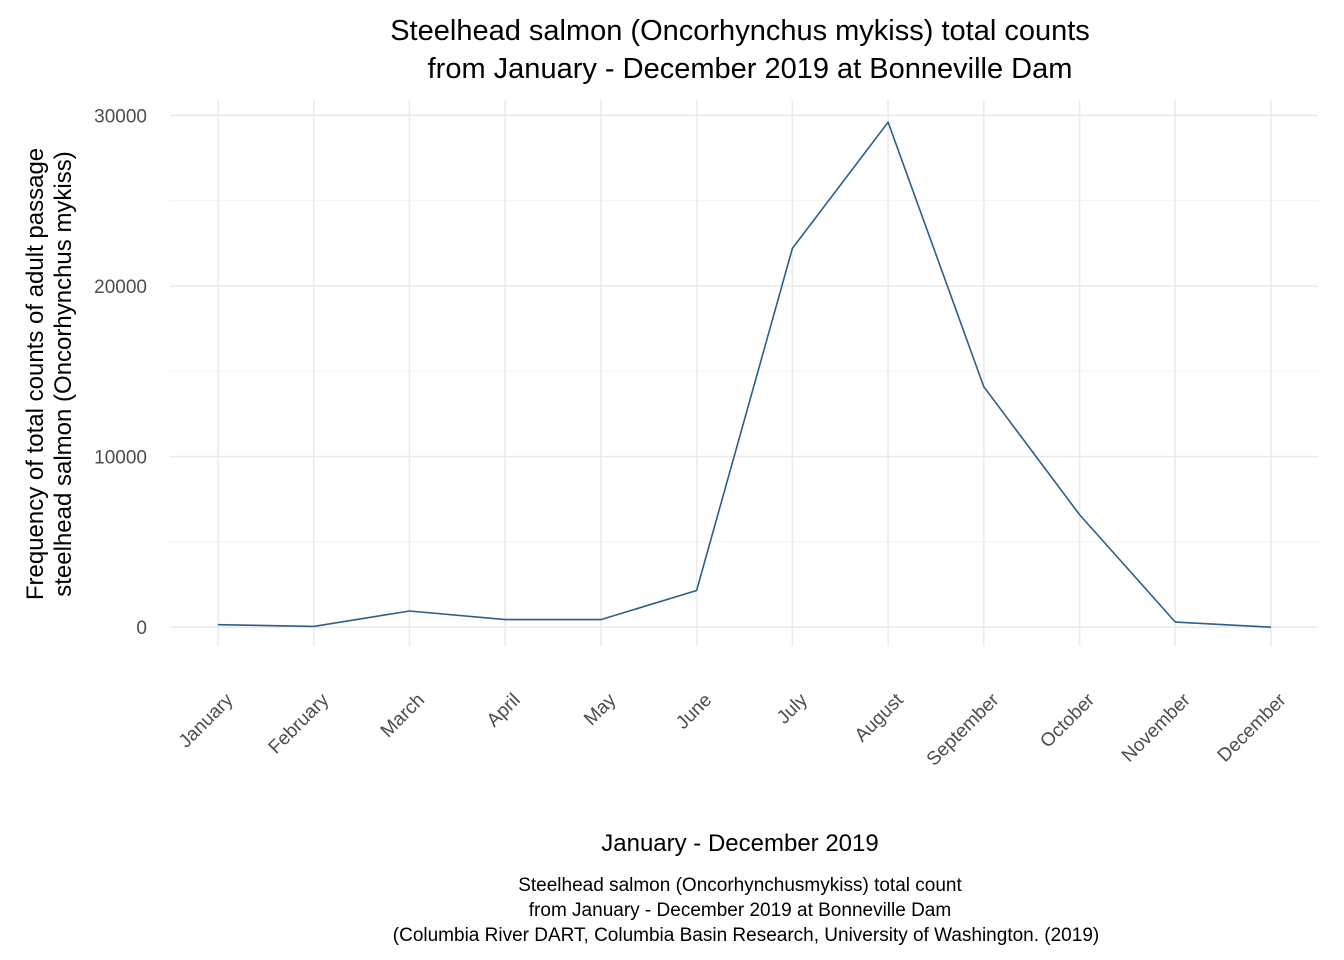 This screenshot has width=1344, height=960. Describe the element at coordinates (1067, 720) in the screenshot. I see `x-tick-label: October` at that location.